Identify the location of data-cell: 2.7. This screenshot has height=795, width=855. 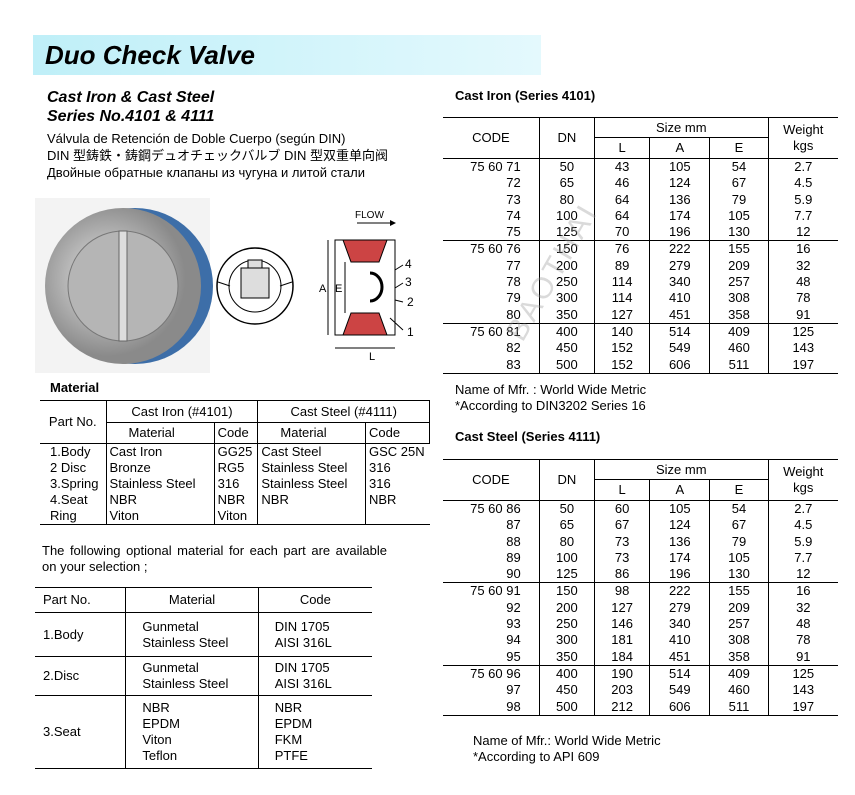
(802, 509).